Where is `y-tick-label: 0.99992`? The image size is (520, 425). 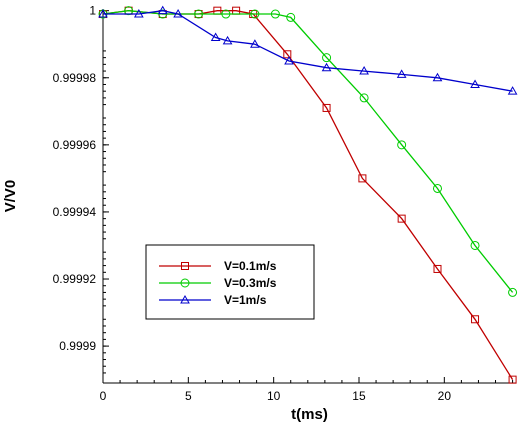
y-tick-label: 0.99992 is located at coordinates (75, 279).